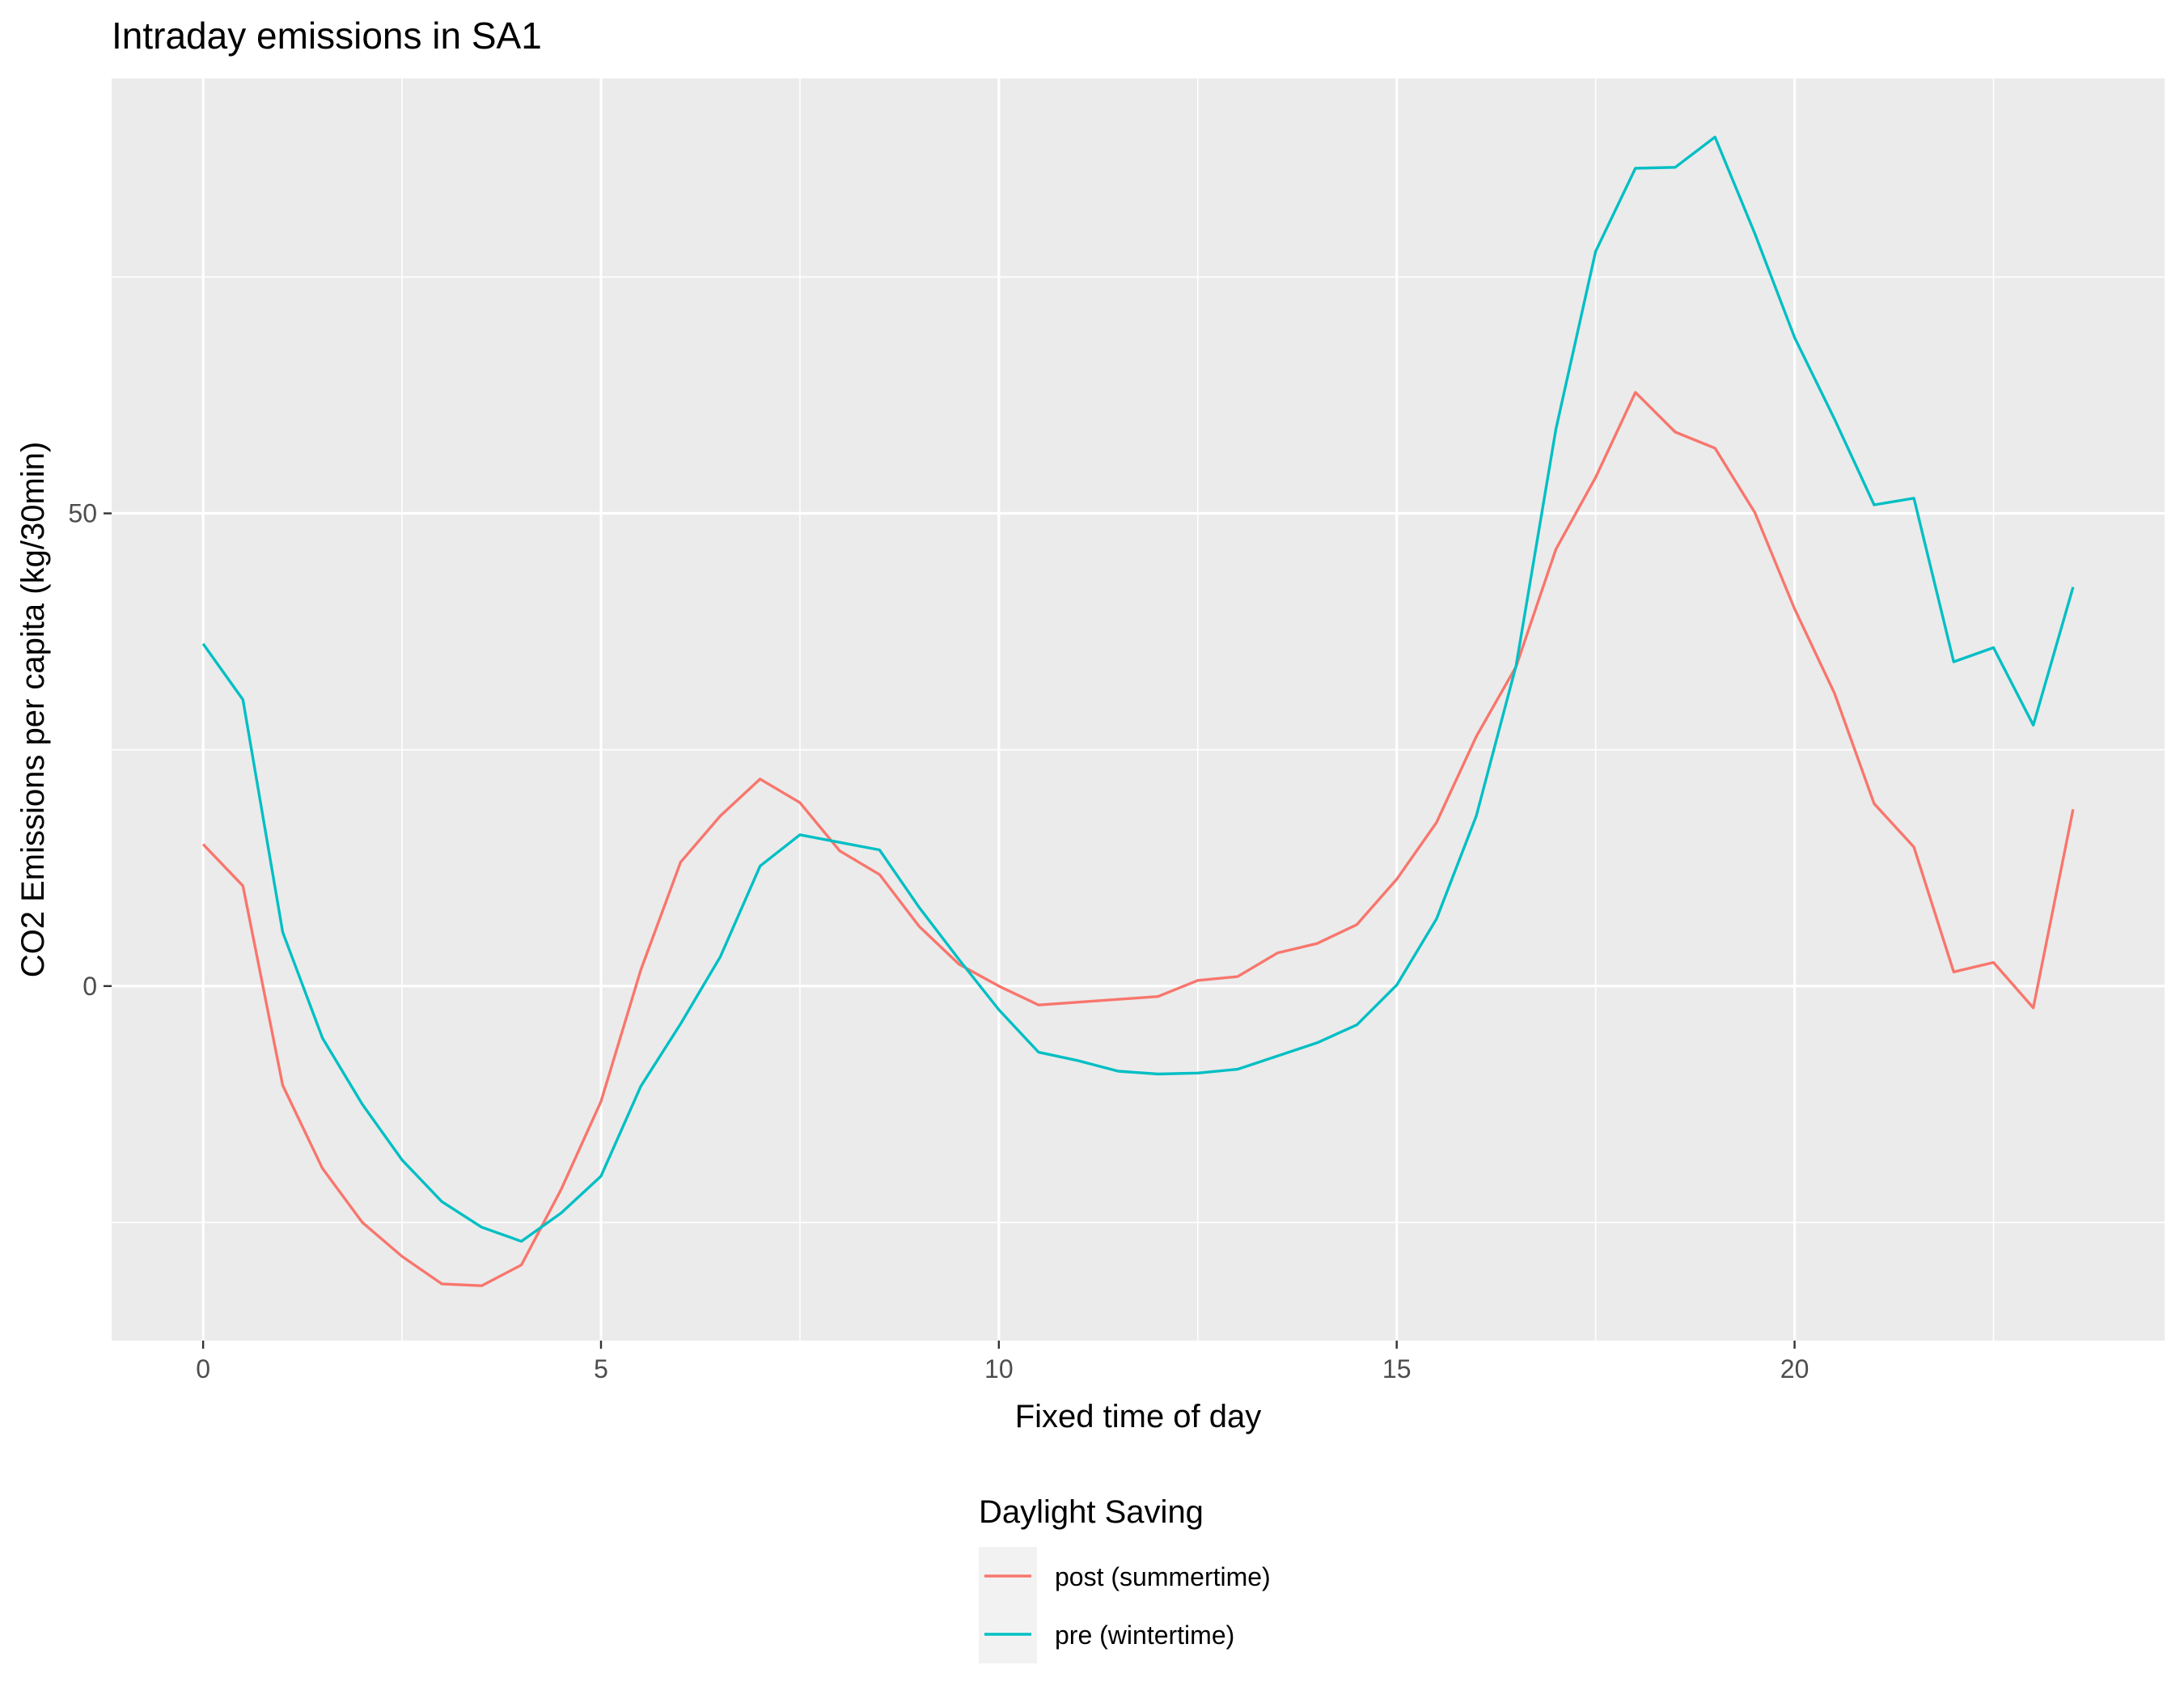 The height and width of the screenshot is (1699, 2184). I want to click on x-tick-label: 5, so click(601, 1368).